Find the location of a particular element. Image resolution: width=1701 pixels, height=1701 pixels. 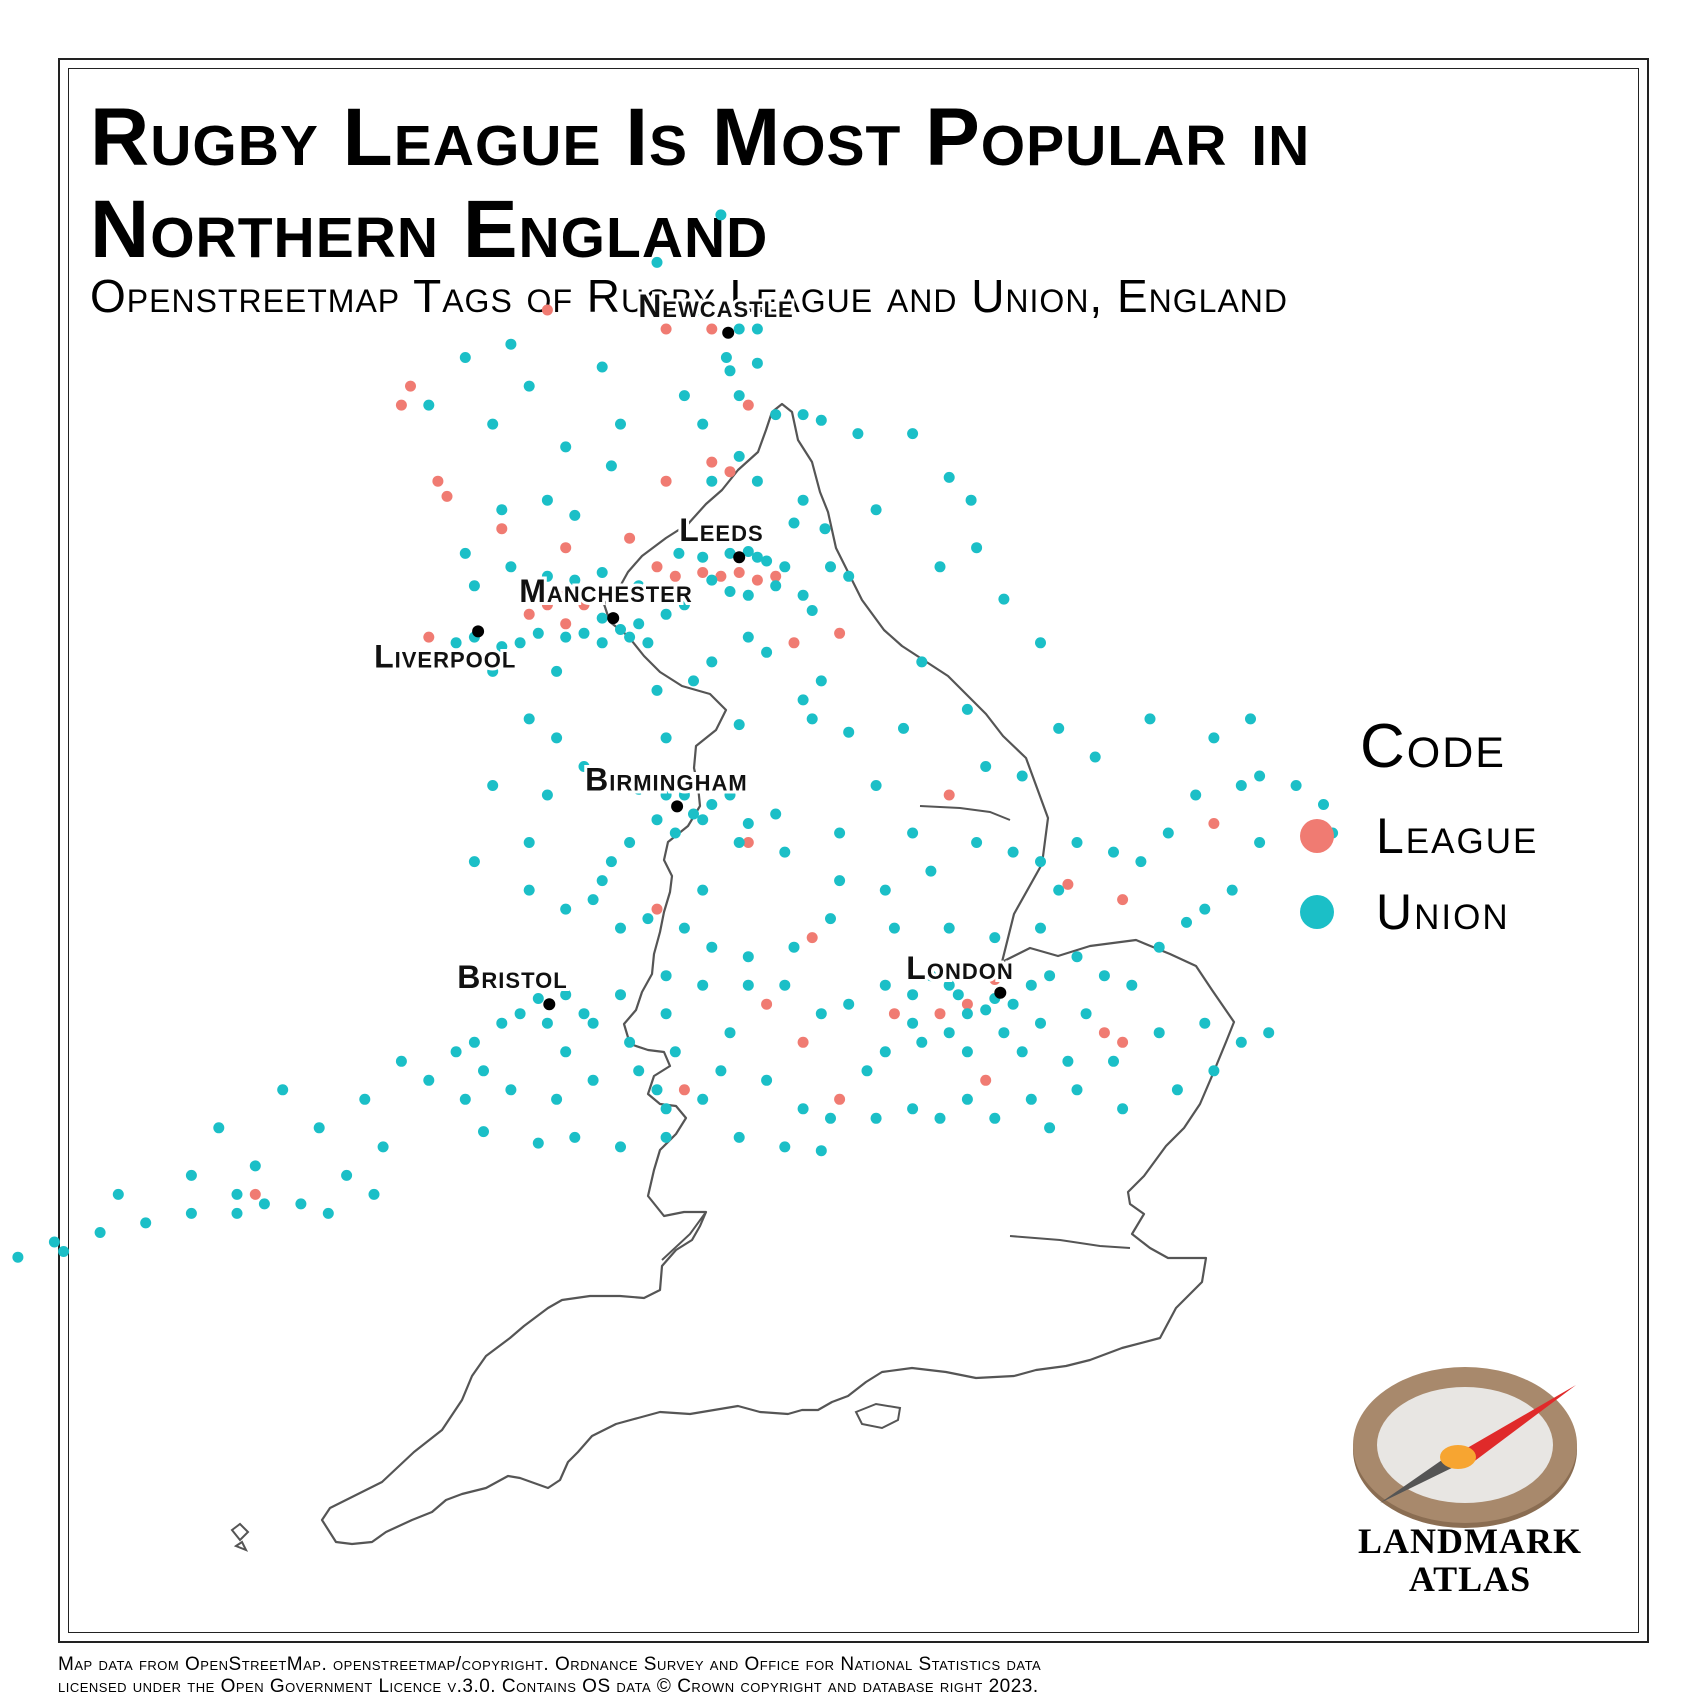

logo-line-2: ATLAS is located at coordinates (1470, 1579).